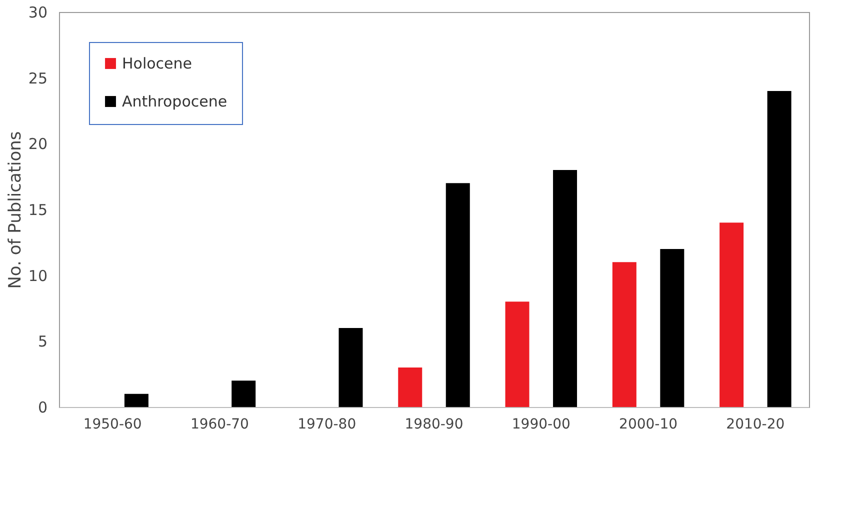  Describe the element at coordinates (648, 424) in the screenshot. I see `x-tick-label: 2000-10` at that location.